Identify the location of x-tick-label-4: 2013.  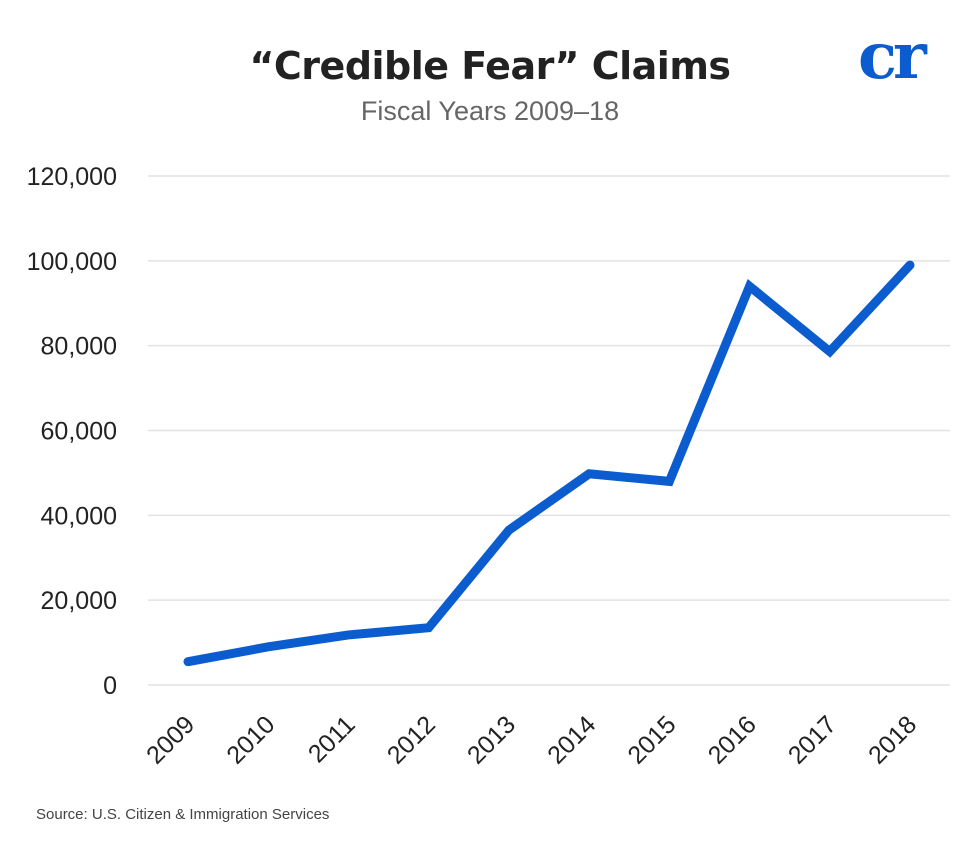
(491, 739).